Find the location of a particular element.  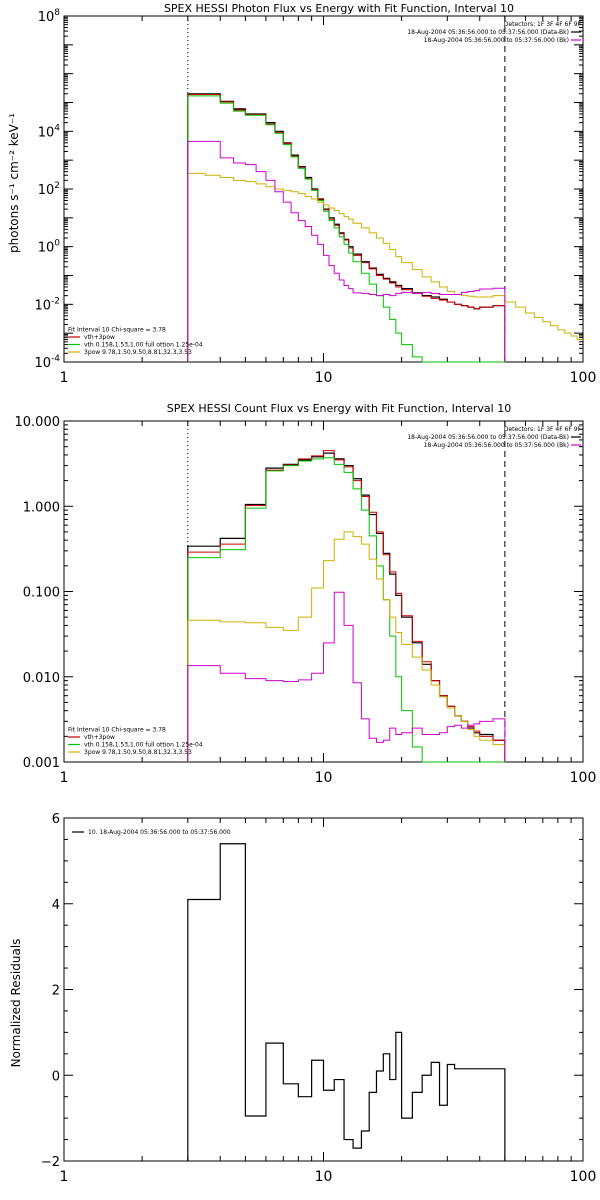

y-tick-label: 0 is located at coordinates (56, 1076).